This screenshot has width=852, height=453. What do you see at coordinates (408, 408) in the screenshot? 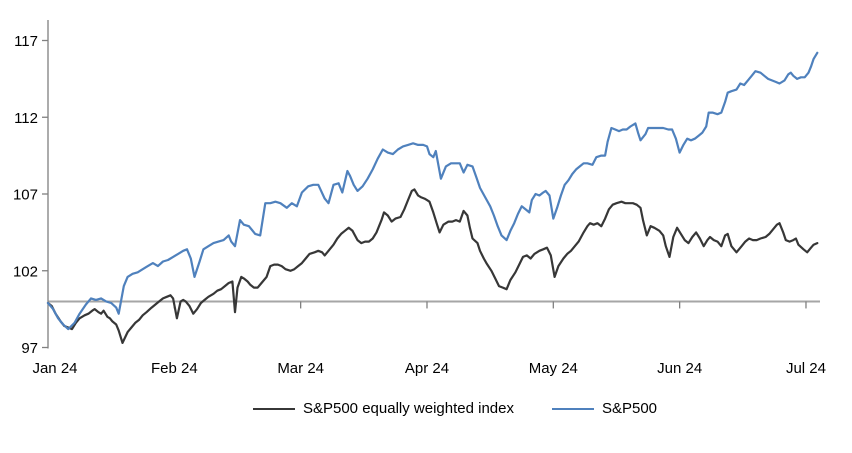
I see `legend-label-equal-weight: S&P500 equally weighted index` at bounding box center [408, 408].